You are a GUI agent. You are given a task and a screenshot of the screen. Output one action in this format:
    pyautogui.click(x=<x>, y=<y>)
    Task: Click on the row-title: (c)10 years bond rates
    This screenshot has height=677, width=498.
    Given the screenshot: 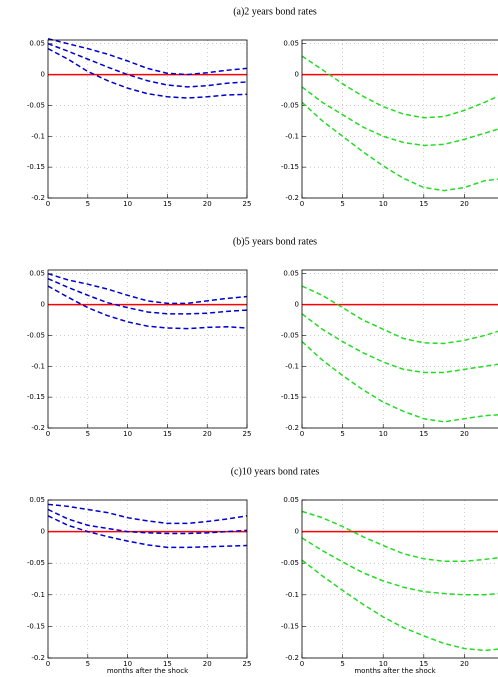 What is the action you would take?
    pyautogui.click(x=275, y=471)
    